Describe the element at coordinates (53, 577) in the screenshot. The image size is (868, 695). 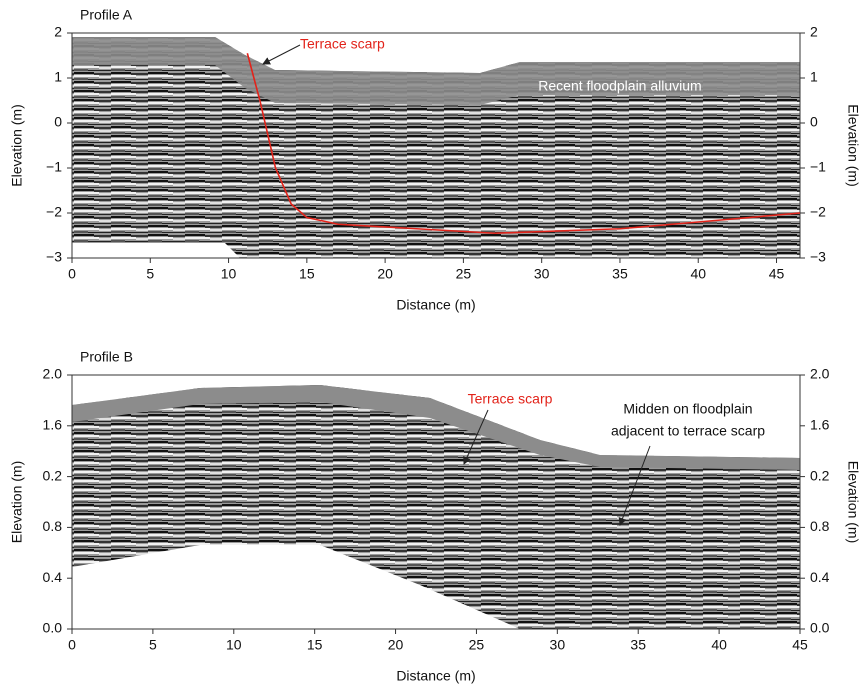
I see `y-tick-label: 0.4` at that location.